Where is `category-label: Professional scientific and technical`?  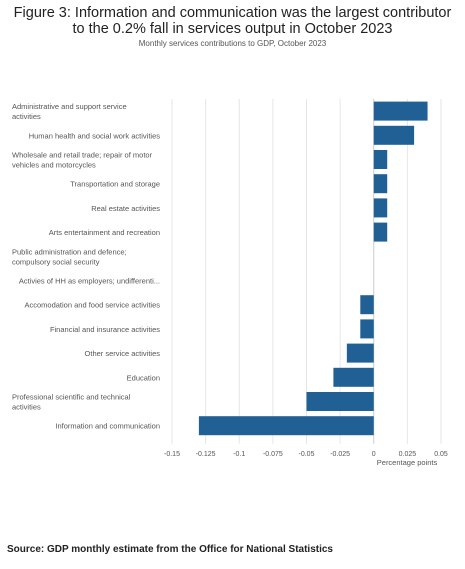 category-label: Professional scientific and technical is located at coordinates (71, 397).